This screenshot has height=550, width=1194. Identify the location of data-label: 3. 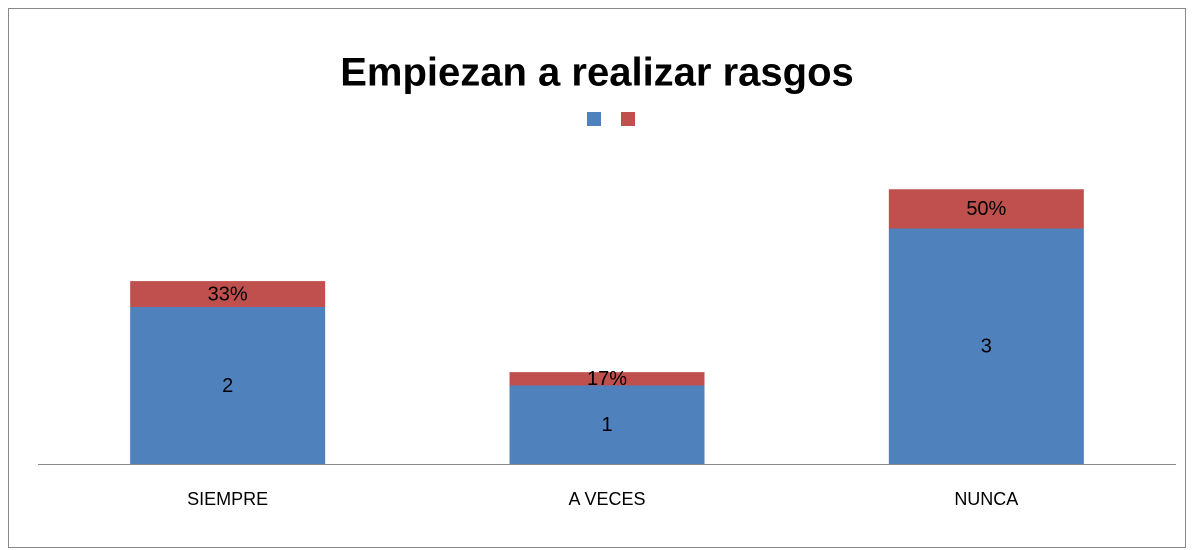
(986, 347).